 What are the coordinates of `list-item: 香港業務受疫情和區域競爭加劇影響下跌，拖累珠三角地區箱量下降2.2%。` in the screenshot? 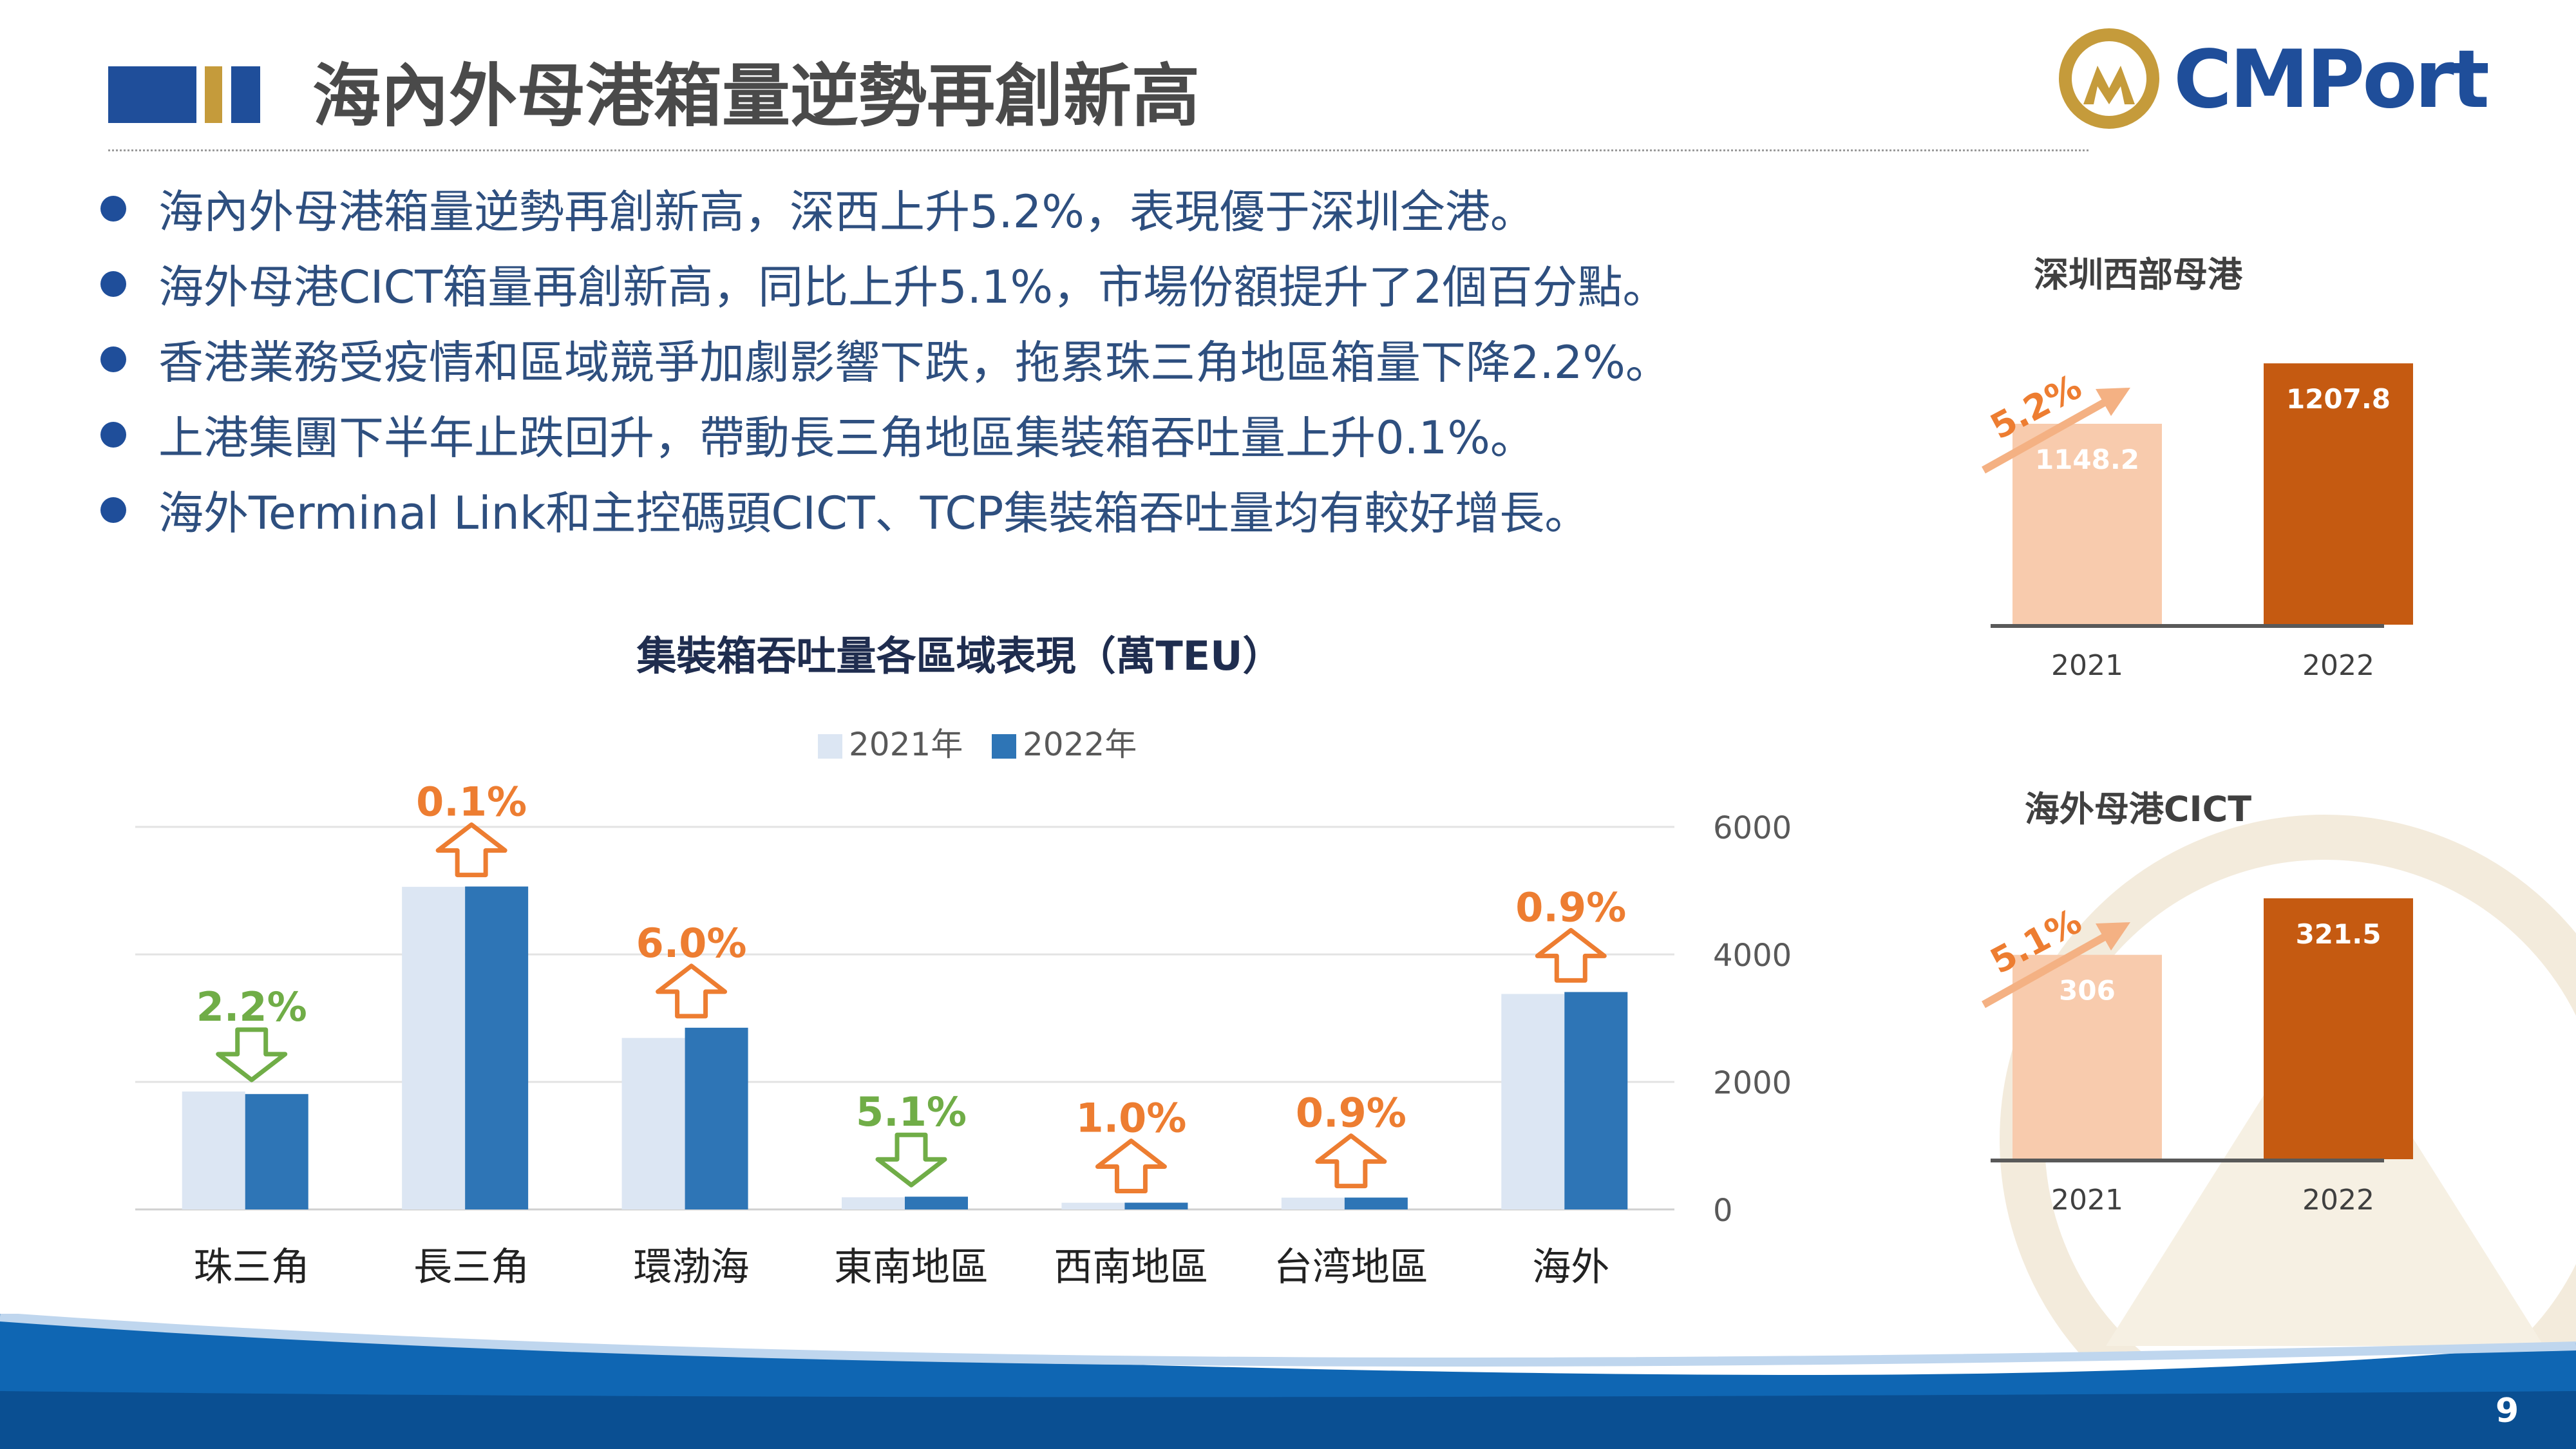 It's located at (966, 359).